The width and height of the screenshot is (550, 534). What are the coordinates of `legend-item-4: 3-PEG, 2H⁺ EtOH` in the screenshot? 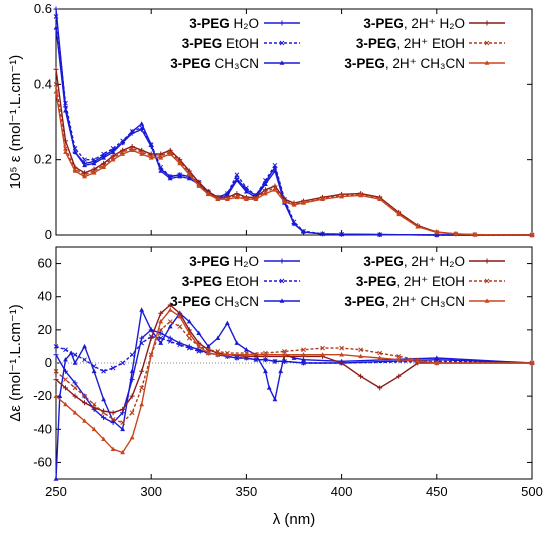 It's located at (430, 43).